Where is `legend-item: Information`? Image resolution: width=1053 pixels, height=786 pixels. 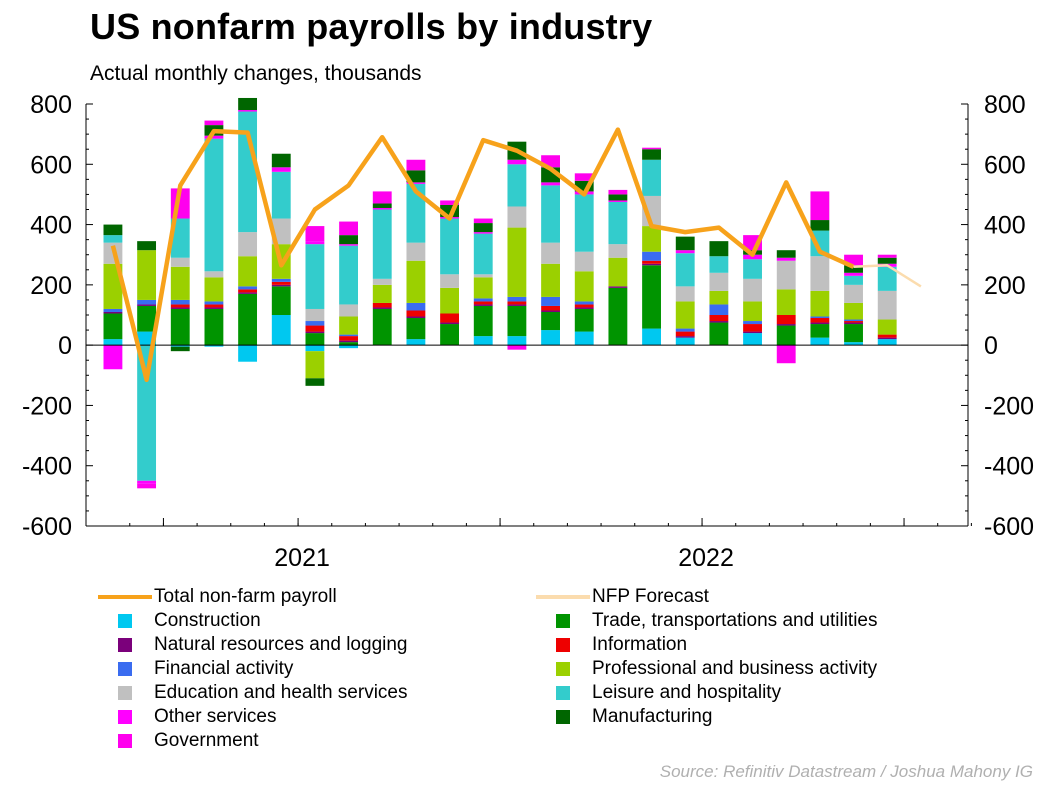 legend-item: Information is located at coordinates (611, 645).